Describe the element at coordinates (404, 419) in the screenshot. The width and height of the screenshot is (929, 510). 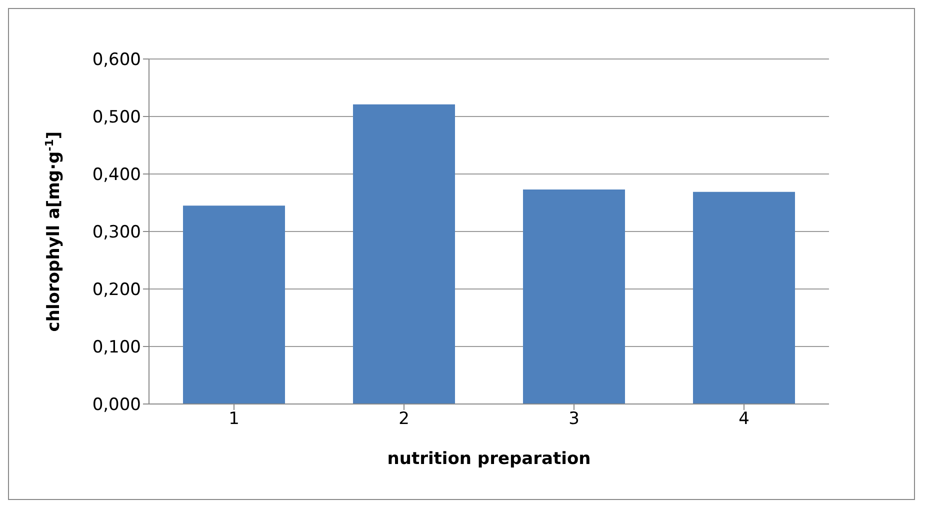
I see `x-tick-label: 2` at that location.